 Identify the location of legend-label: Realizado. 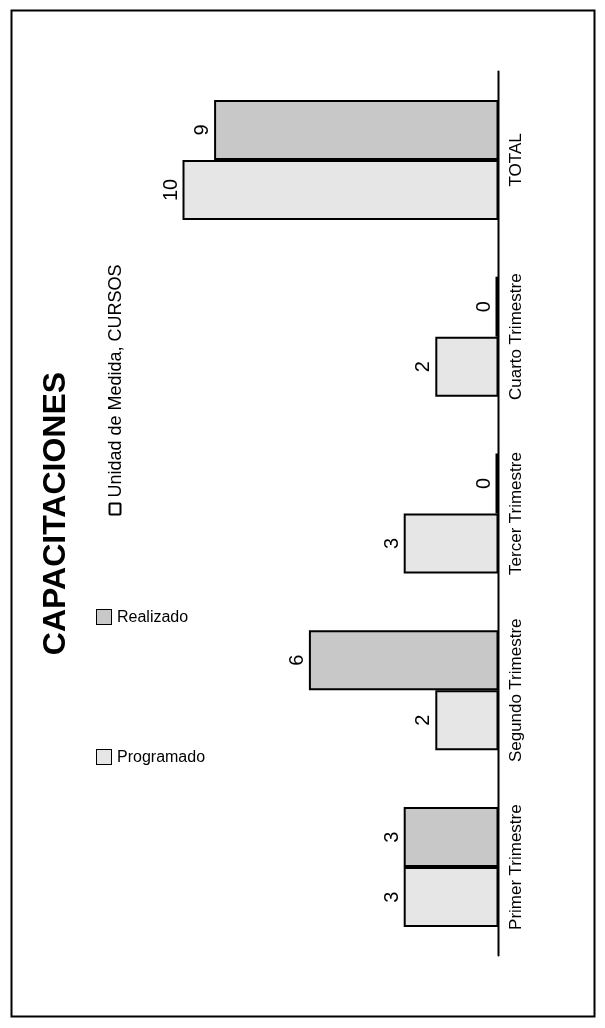
(153, 617).